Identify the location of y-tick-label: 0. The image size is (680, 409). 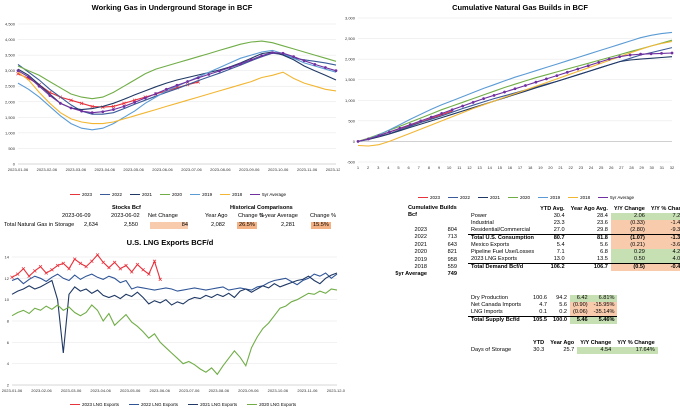
(14, 164).